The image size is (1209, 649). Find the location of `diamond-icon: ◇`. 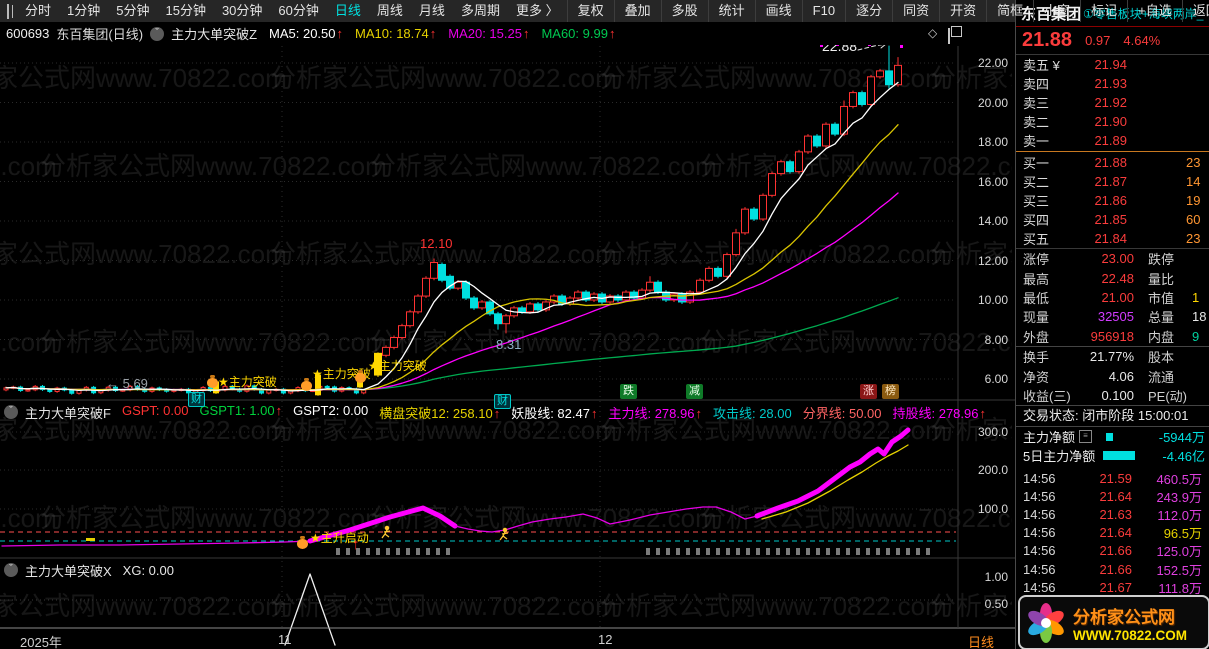

diamond-icon: ◇ is located at coordinates (933, 33).